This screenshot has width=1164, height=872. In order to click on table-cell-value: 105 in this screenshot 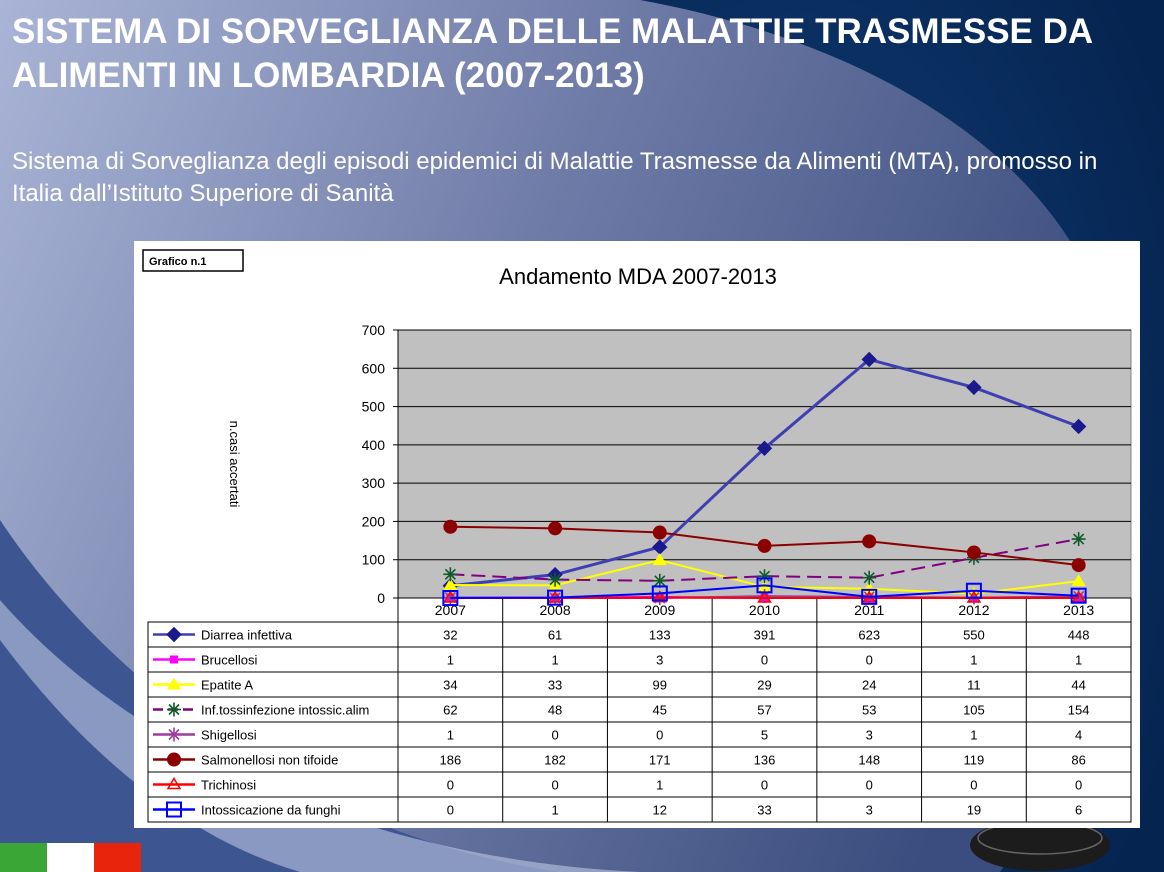, I will do `click(974, 710)`.